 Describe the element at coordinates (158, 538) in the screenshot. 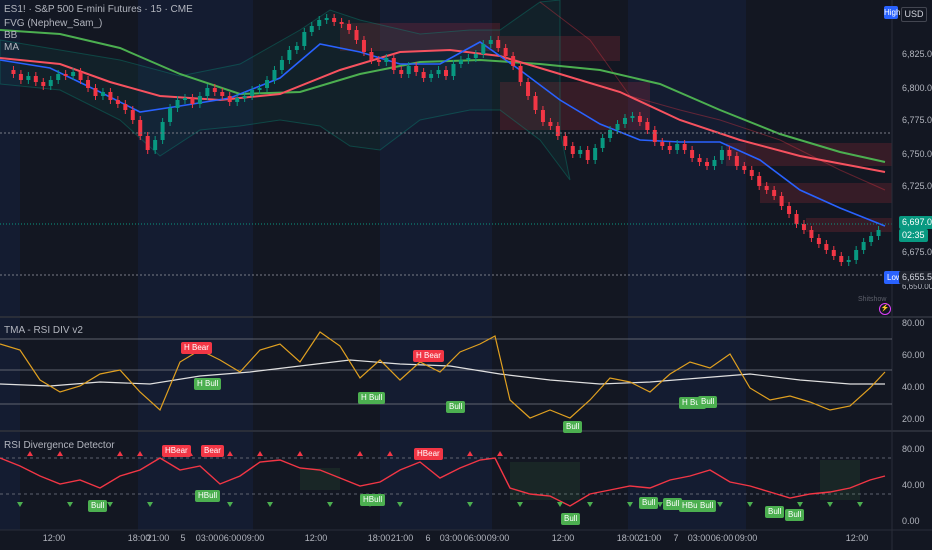

I see `time-tick: 21:00` at that location.